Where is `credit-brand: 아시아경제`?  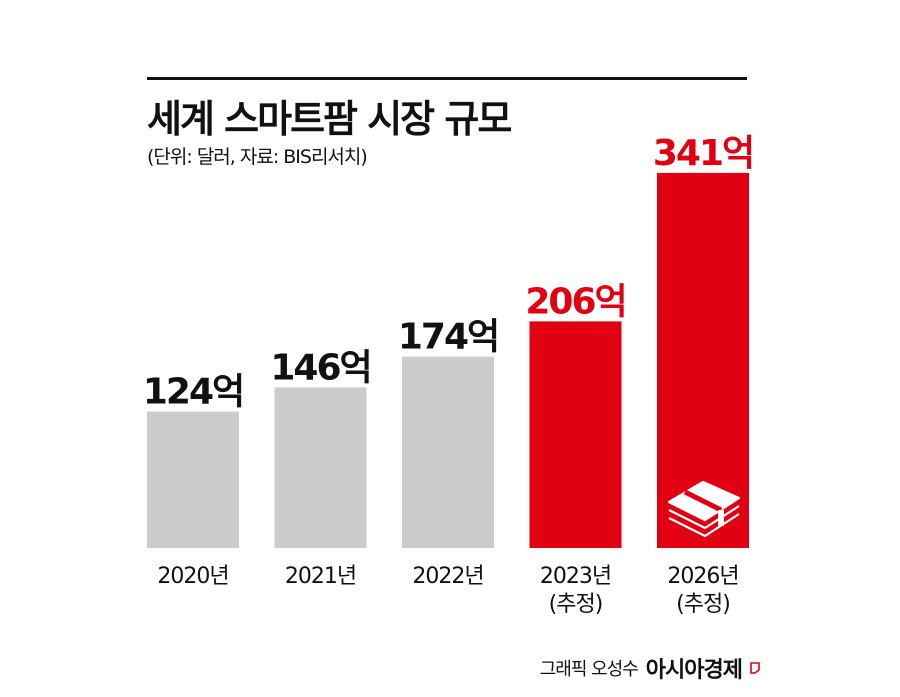
credit-brand: 아시아경제 is located at coordinates (694, 670).